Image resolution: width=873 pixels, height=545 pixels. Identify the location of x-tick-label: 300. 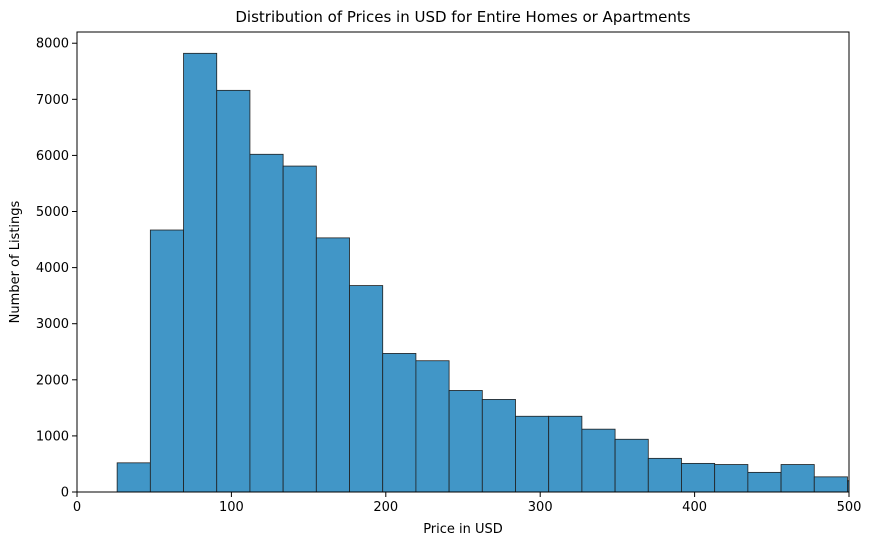
(540, 507).